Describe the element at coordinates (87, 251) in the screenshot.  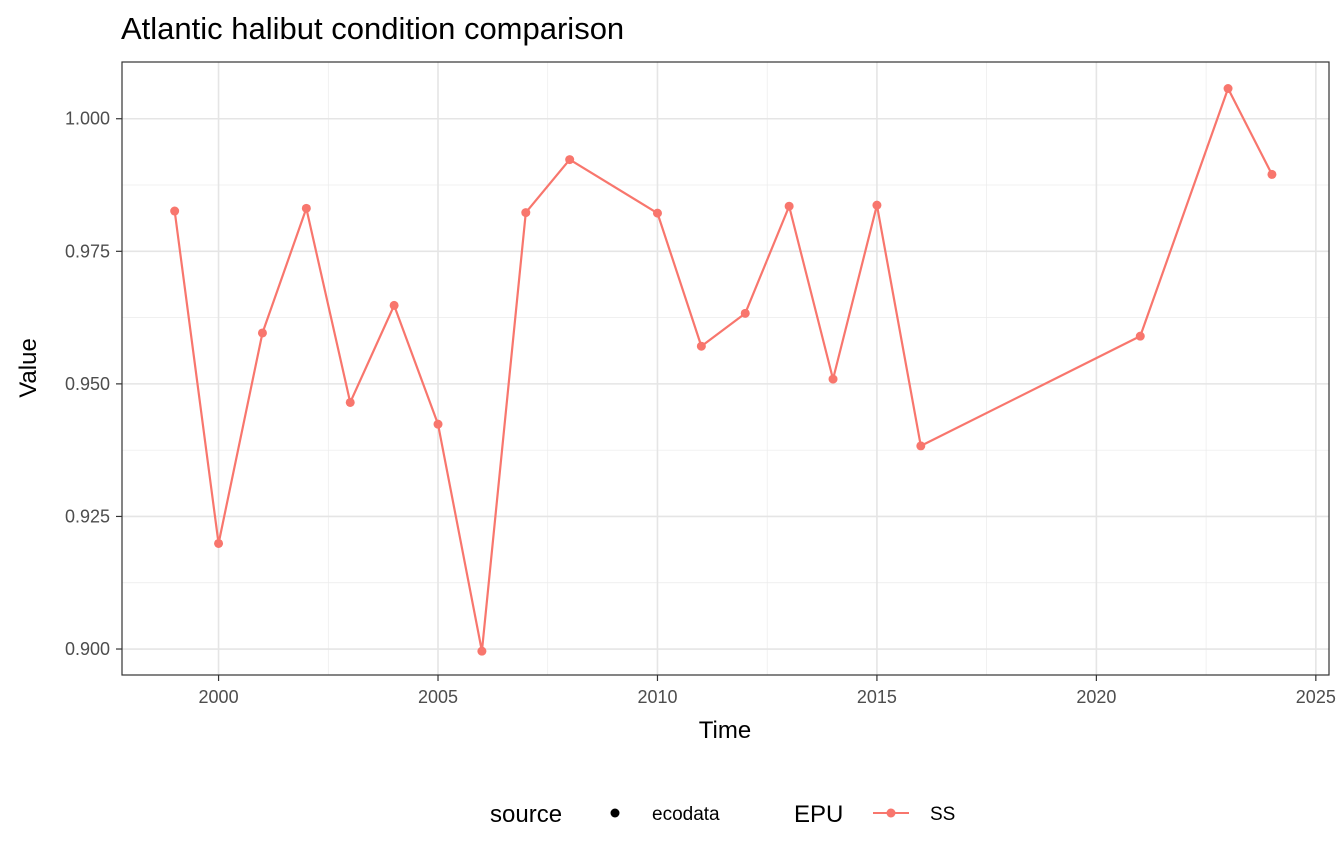
I see `y-tick-label: 0.975` at that location.